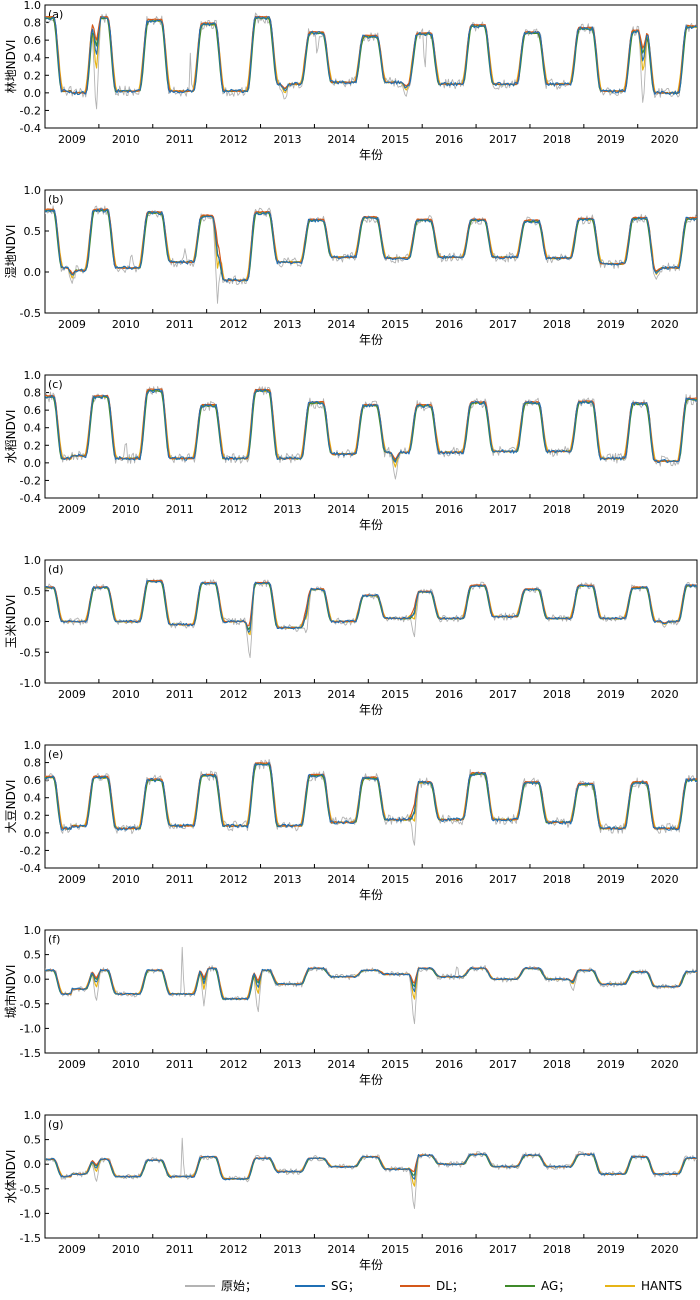 The image size is (700, 1300). I want to click on y-tick-label: -1.5, so click(30, 1053).